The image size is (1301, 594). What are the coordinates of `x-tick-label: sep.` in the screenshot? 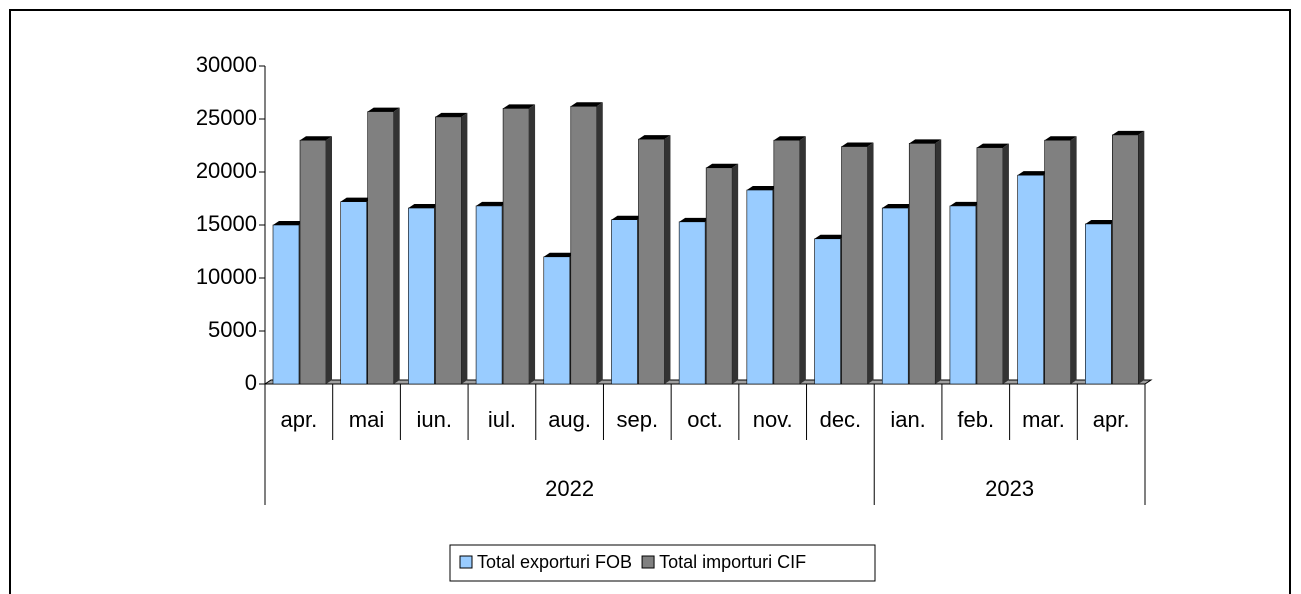 It's located at (638, 419).